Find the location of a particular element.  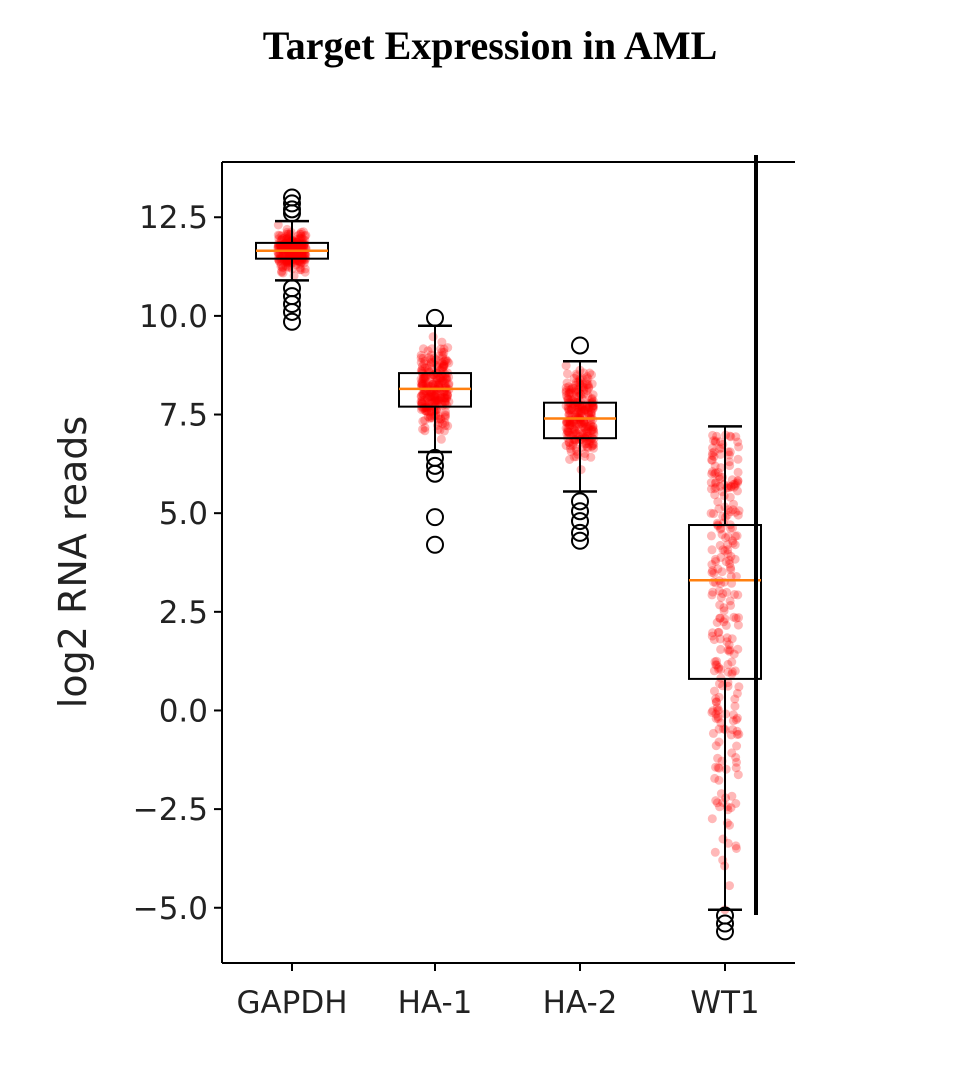

y-tick-label: 0.0 is located at coordinates (183, 711).